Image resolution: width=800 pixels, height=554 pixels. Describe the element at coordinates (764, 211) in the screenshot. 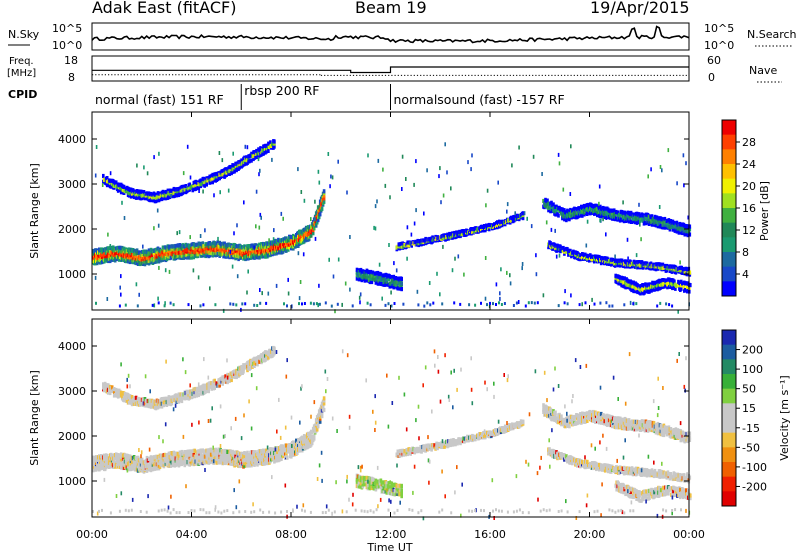

I see `power-colorbar-label: Power [dB]` at that location.